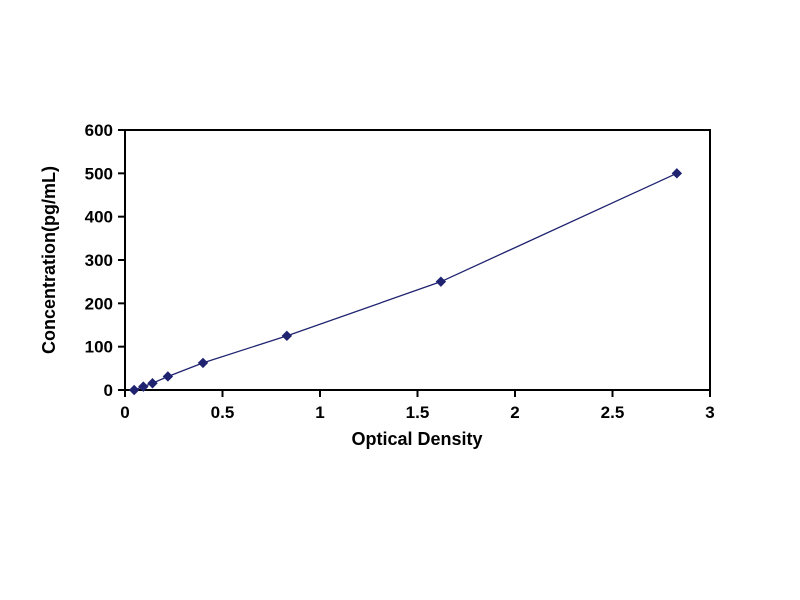  Describe the element at coordinates (99, 217) in the screenshot. I see `y-tick-label: 400` at that location.